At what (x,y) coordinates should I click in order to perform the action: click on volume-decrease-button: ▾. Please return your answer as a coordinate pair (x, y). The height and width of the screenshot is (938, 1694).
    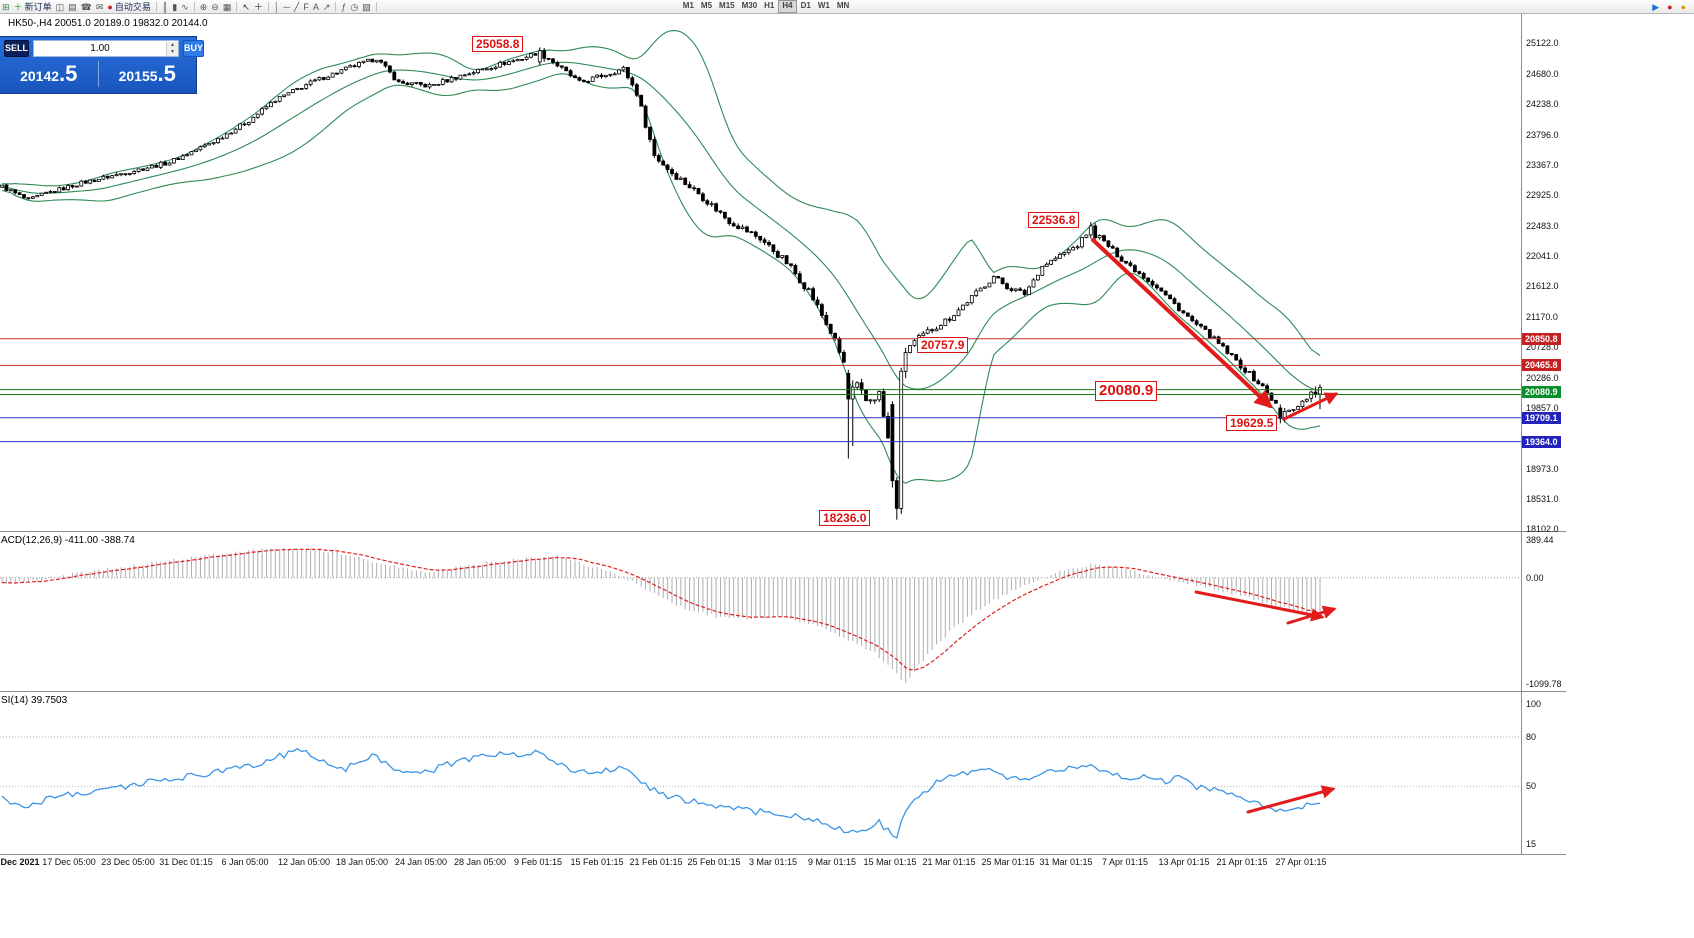
    Looking at the image, I should click on (173, 52).